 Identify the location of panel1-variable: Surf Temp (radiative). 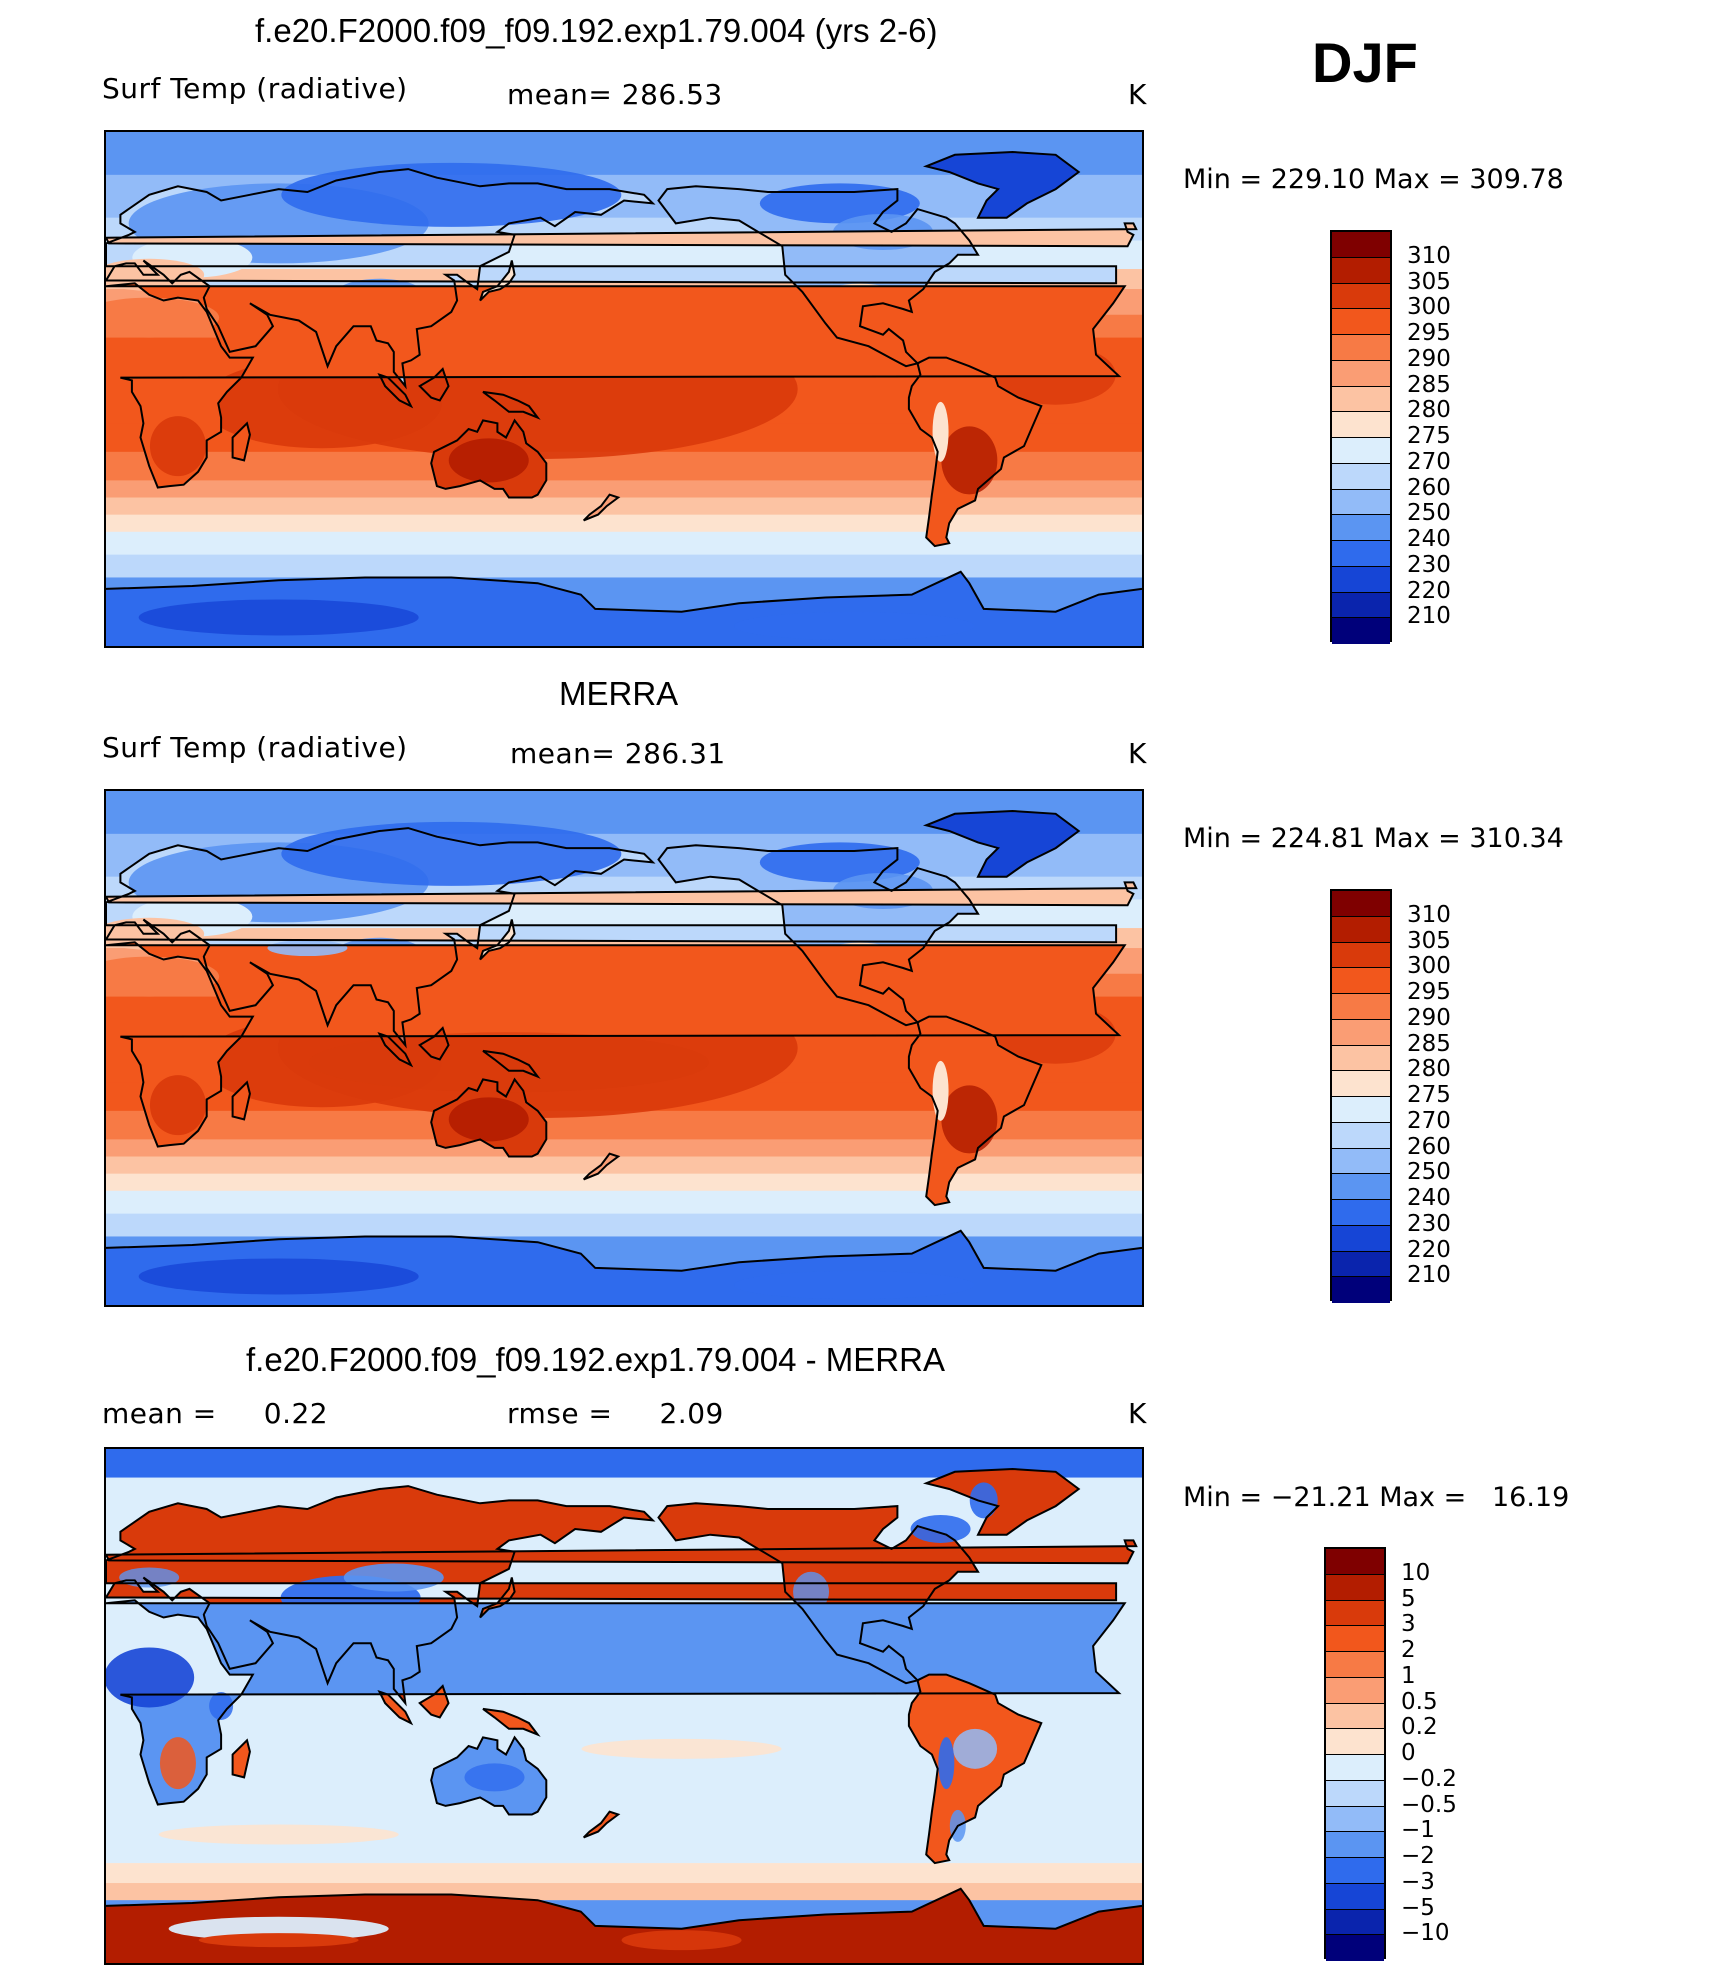
(255, 88).